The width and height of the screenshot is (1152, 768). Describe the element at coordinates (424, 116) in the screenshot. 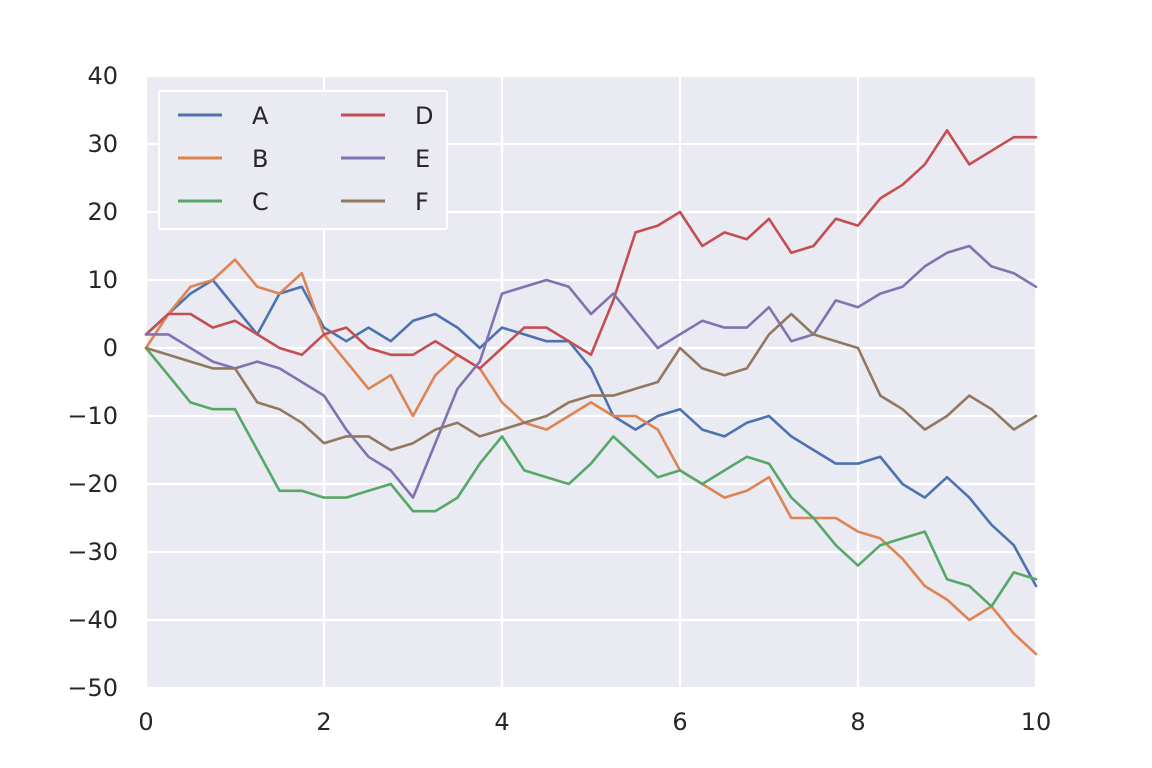

I see `legend-label-d: D` at that location.